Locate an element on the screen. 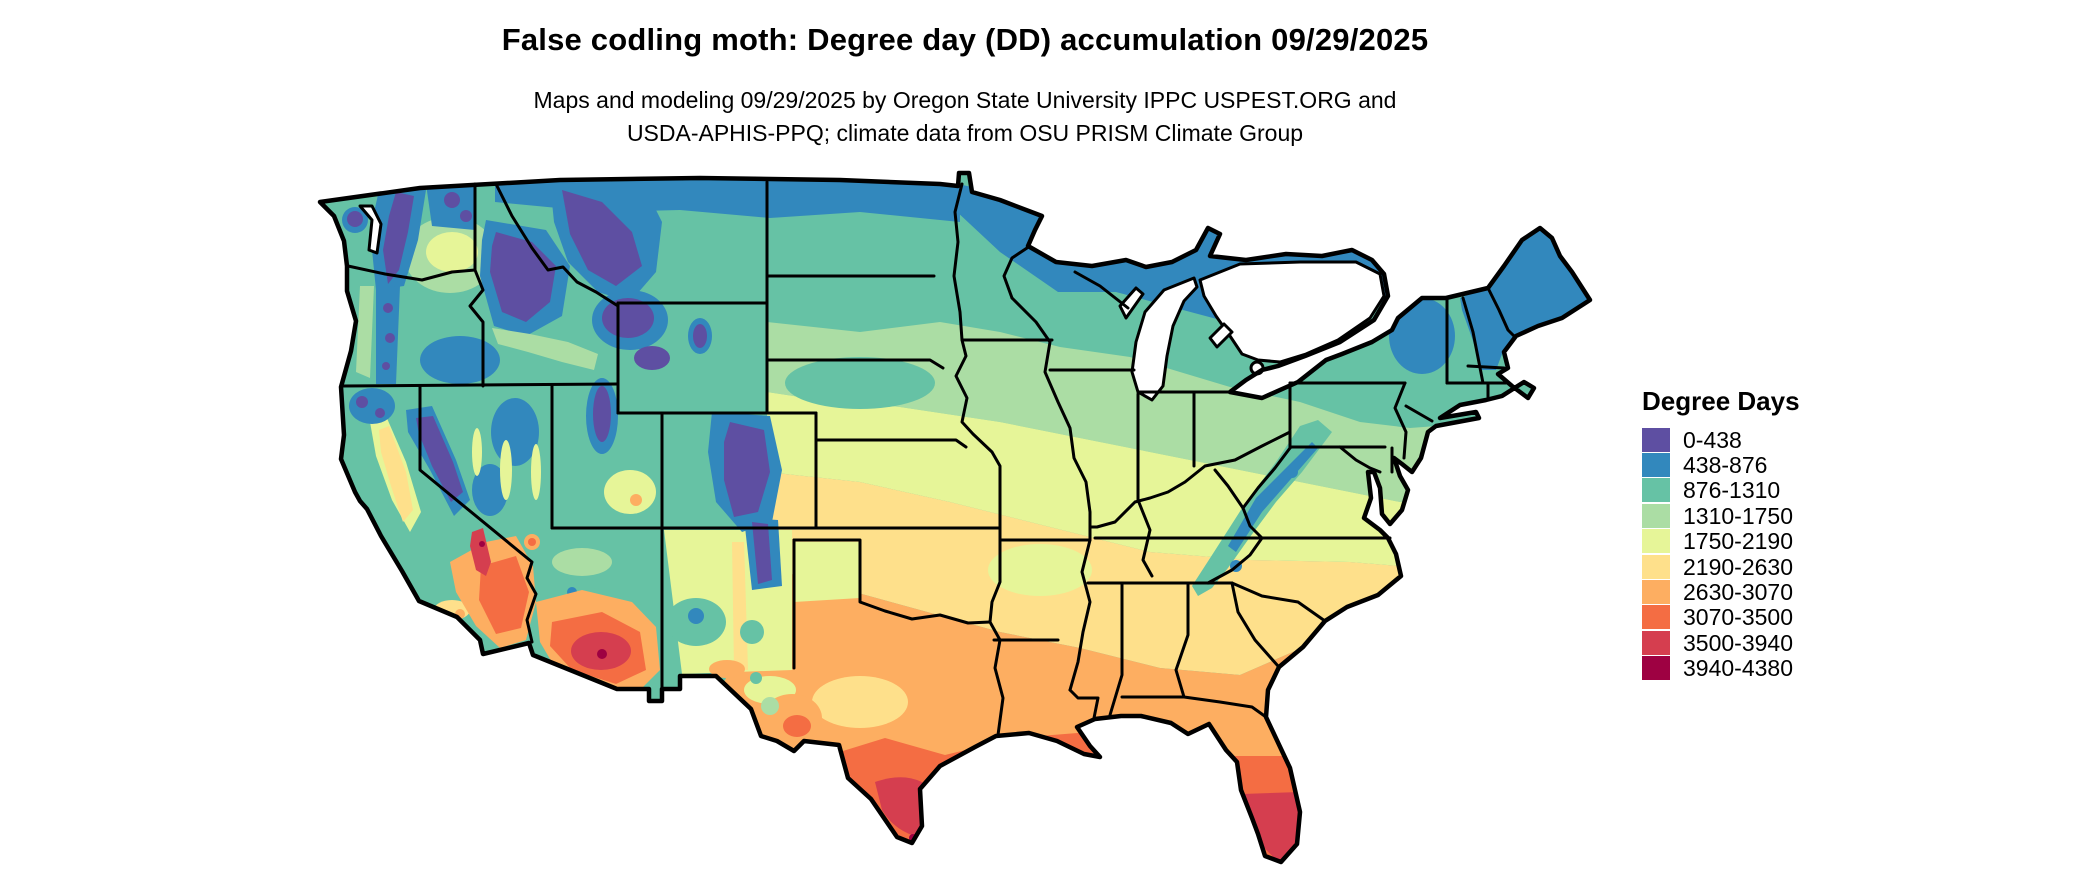 This screenshot has height=892, width=2100. legend-item: 438-876 is located at coordinates (1721, 465).